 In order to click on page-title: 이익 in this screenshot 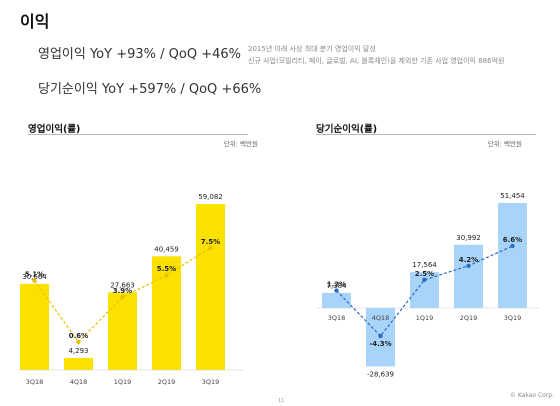, I will do `click(35, 21)`.